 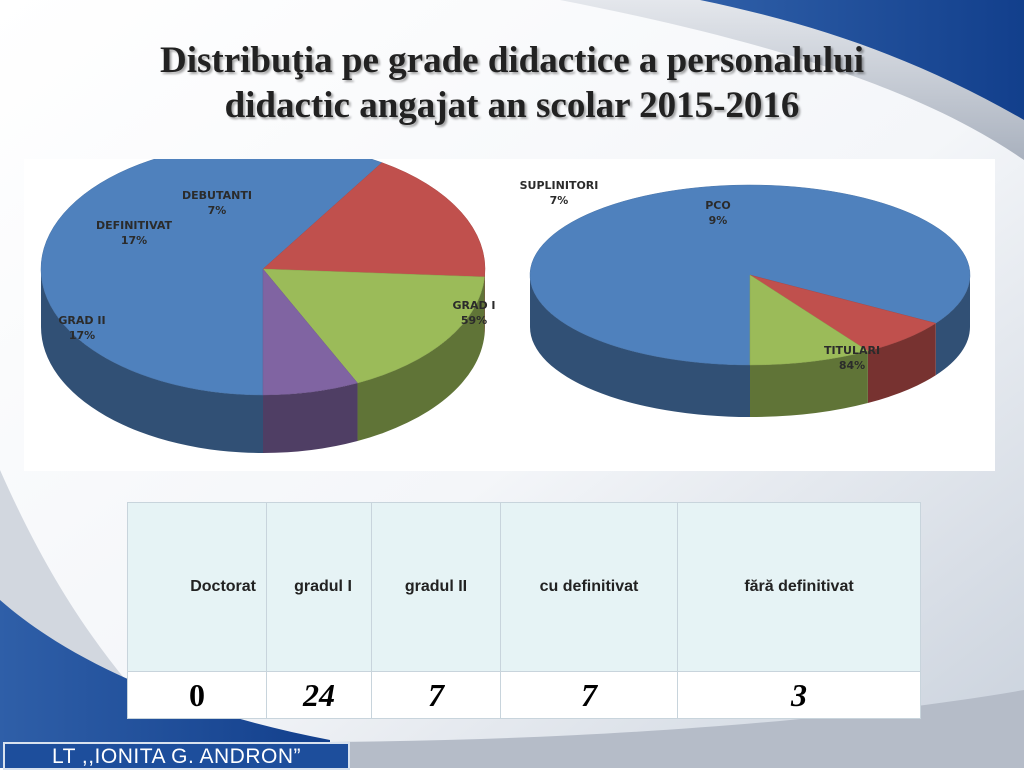 I want to click on value-doctorat: 0, so click(x=197, y=695).